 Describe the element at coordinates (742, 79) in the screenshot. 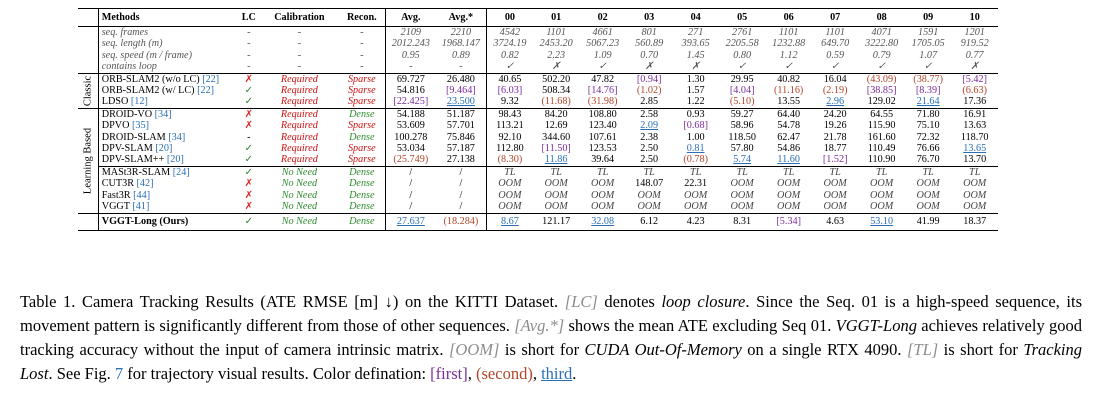

I see `value-cell: 29.95` at that location.